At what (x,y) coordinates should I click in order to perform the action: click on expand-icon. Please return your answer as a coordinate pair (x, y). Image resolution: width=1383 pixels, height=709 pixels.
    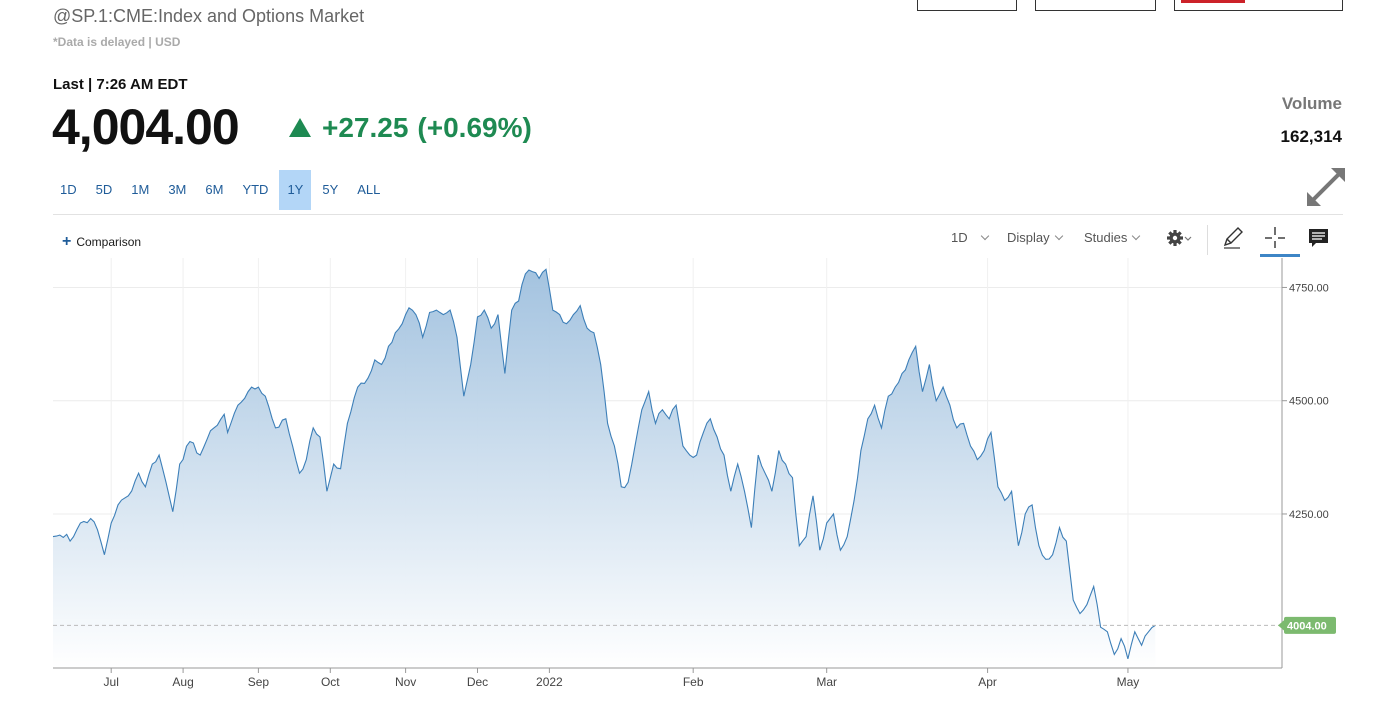
    Looking at the image, I should click on (1326, 187).